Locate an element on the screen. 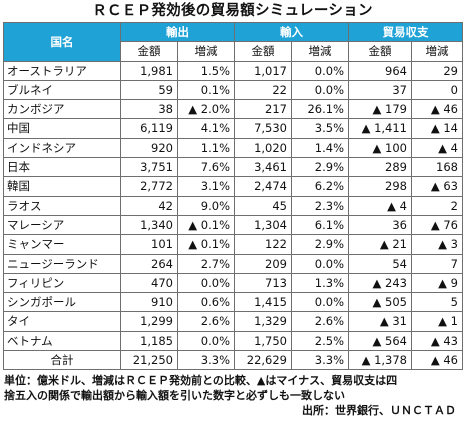 Image resolution: width=465 pixels, height=426 pixels. import-amount-cell: 217 is located at coordinates (263, 109).